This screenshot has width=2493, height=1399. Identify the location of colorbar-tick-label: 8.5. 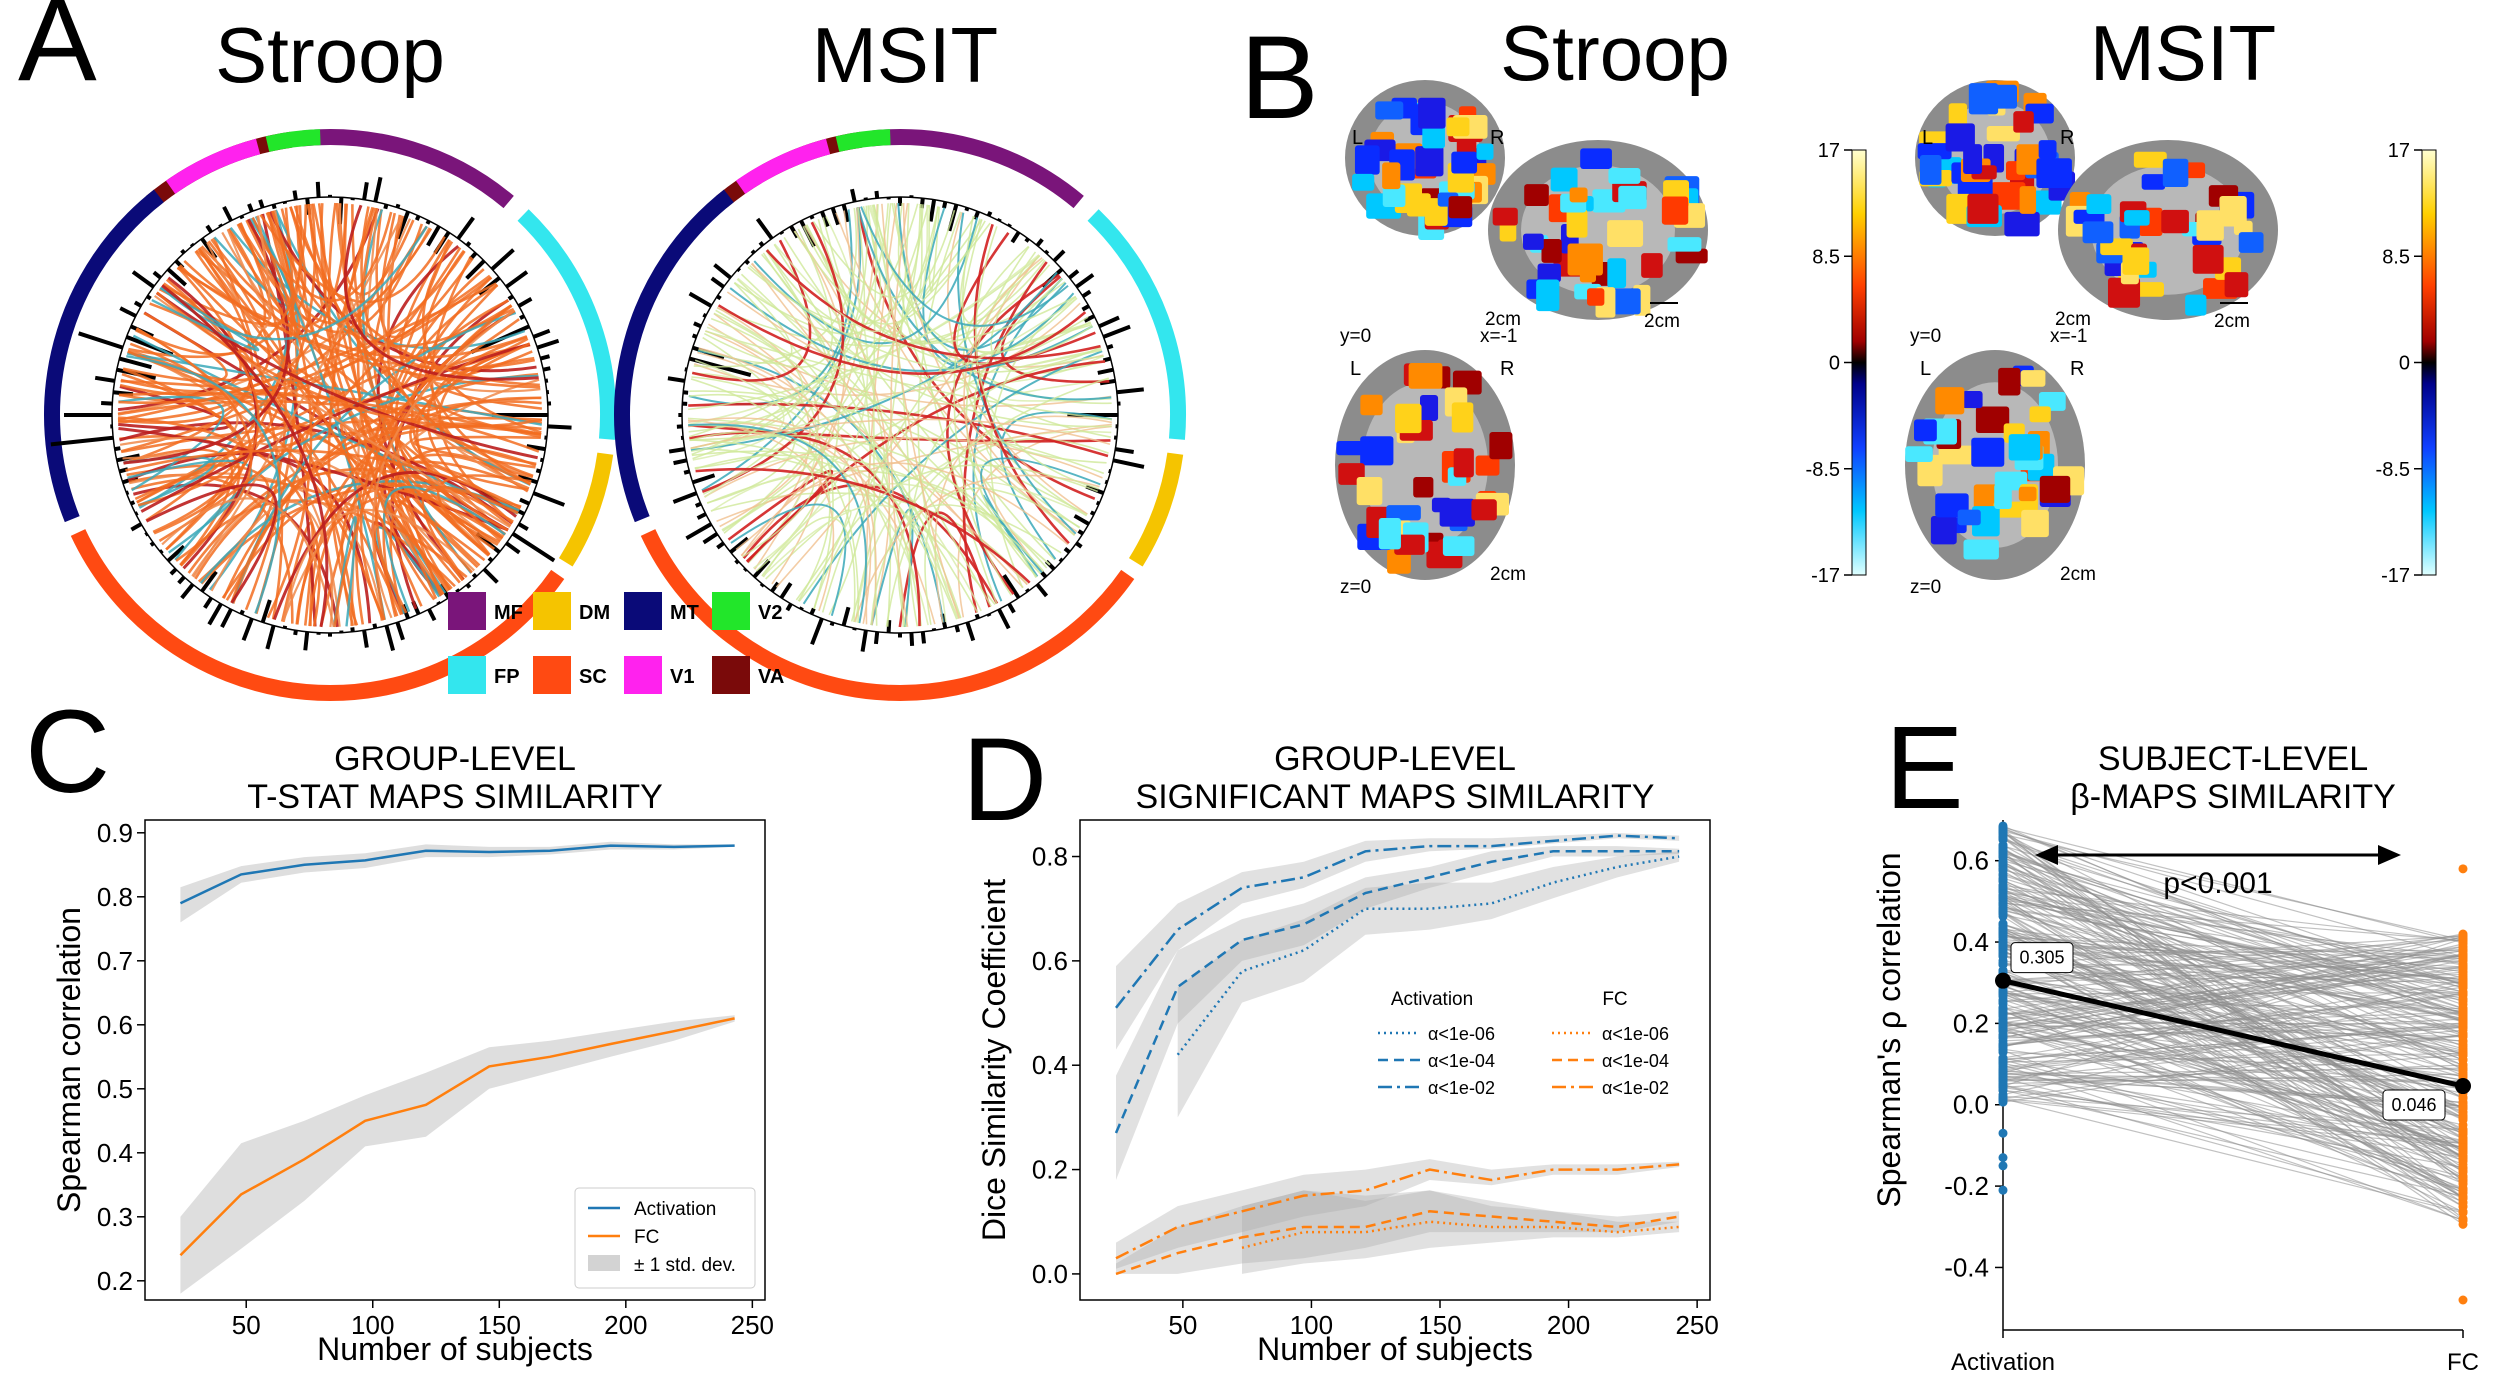
(2396, 257).